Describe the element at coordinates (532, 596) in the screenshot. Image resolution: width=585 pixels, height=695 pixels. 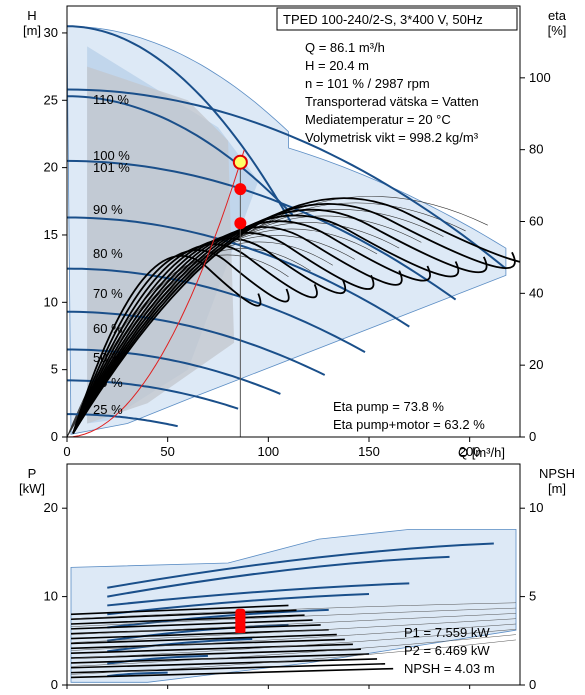
I see `npsh-tick-label: 5` at that location.